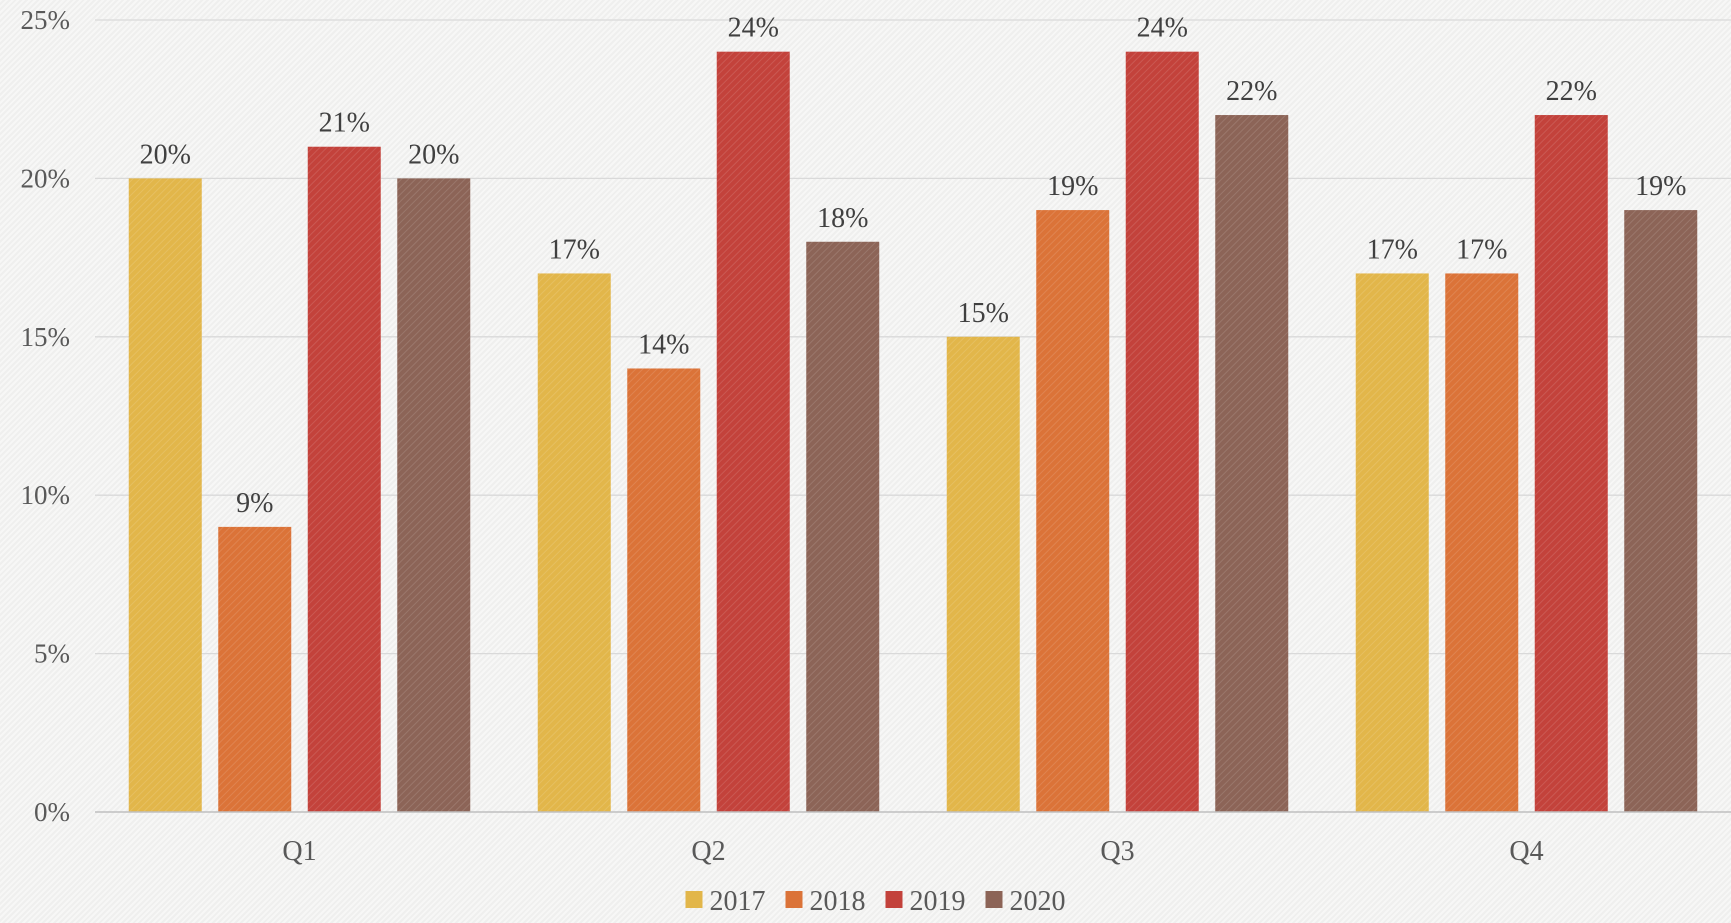 This screenshot has height=923, width=1731. Describe the element at coordinates (842, 218) in the screenshot. I see `data-label: 18%` at that location.